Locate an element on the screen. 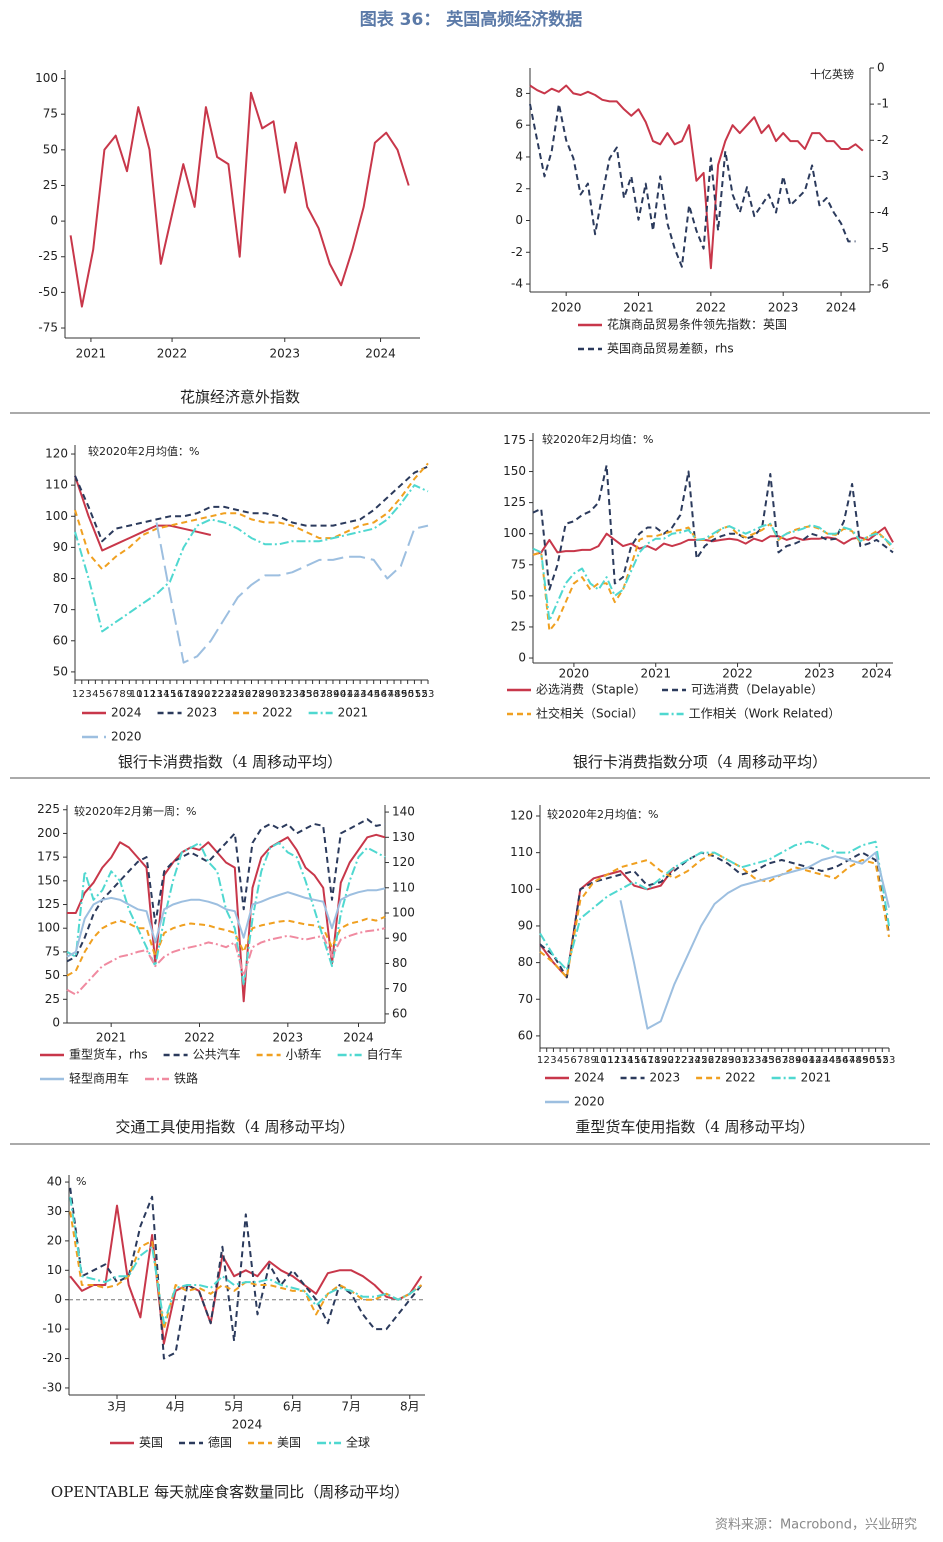 The width and height of the screenshot is (943, 1542). x-tick-label: 10 is located at coordinates (600, 1060).